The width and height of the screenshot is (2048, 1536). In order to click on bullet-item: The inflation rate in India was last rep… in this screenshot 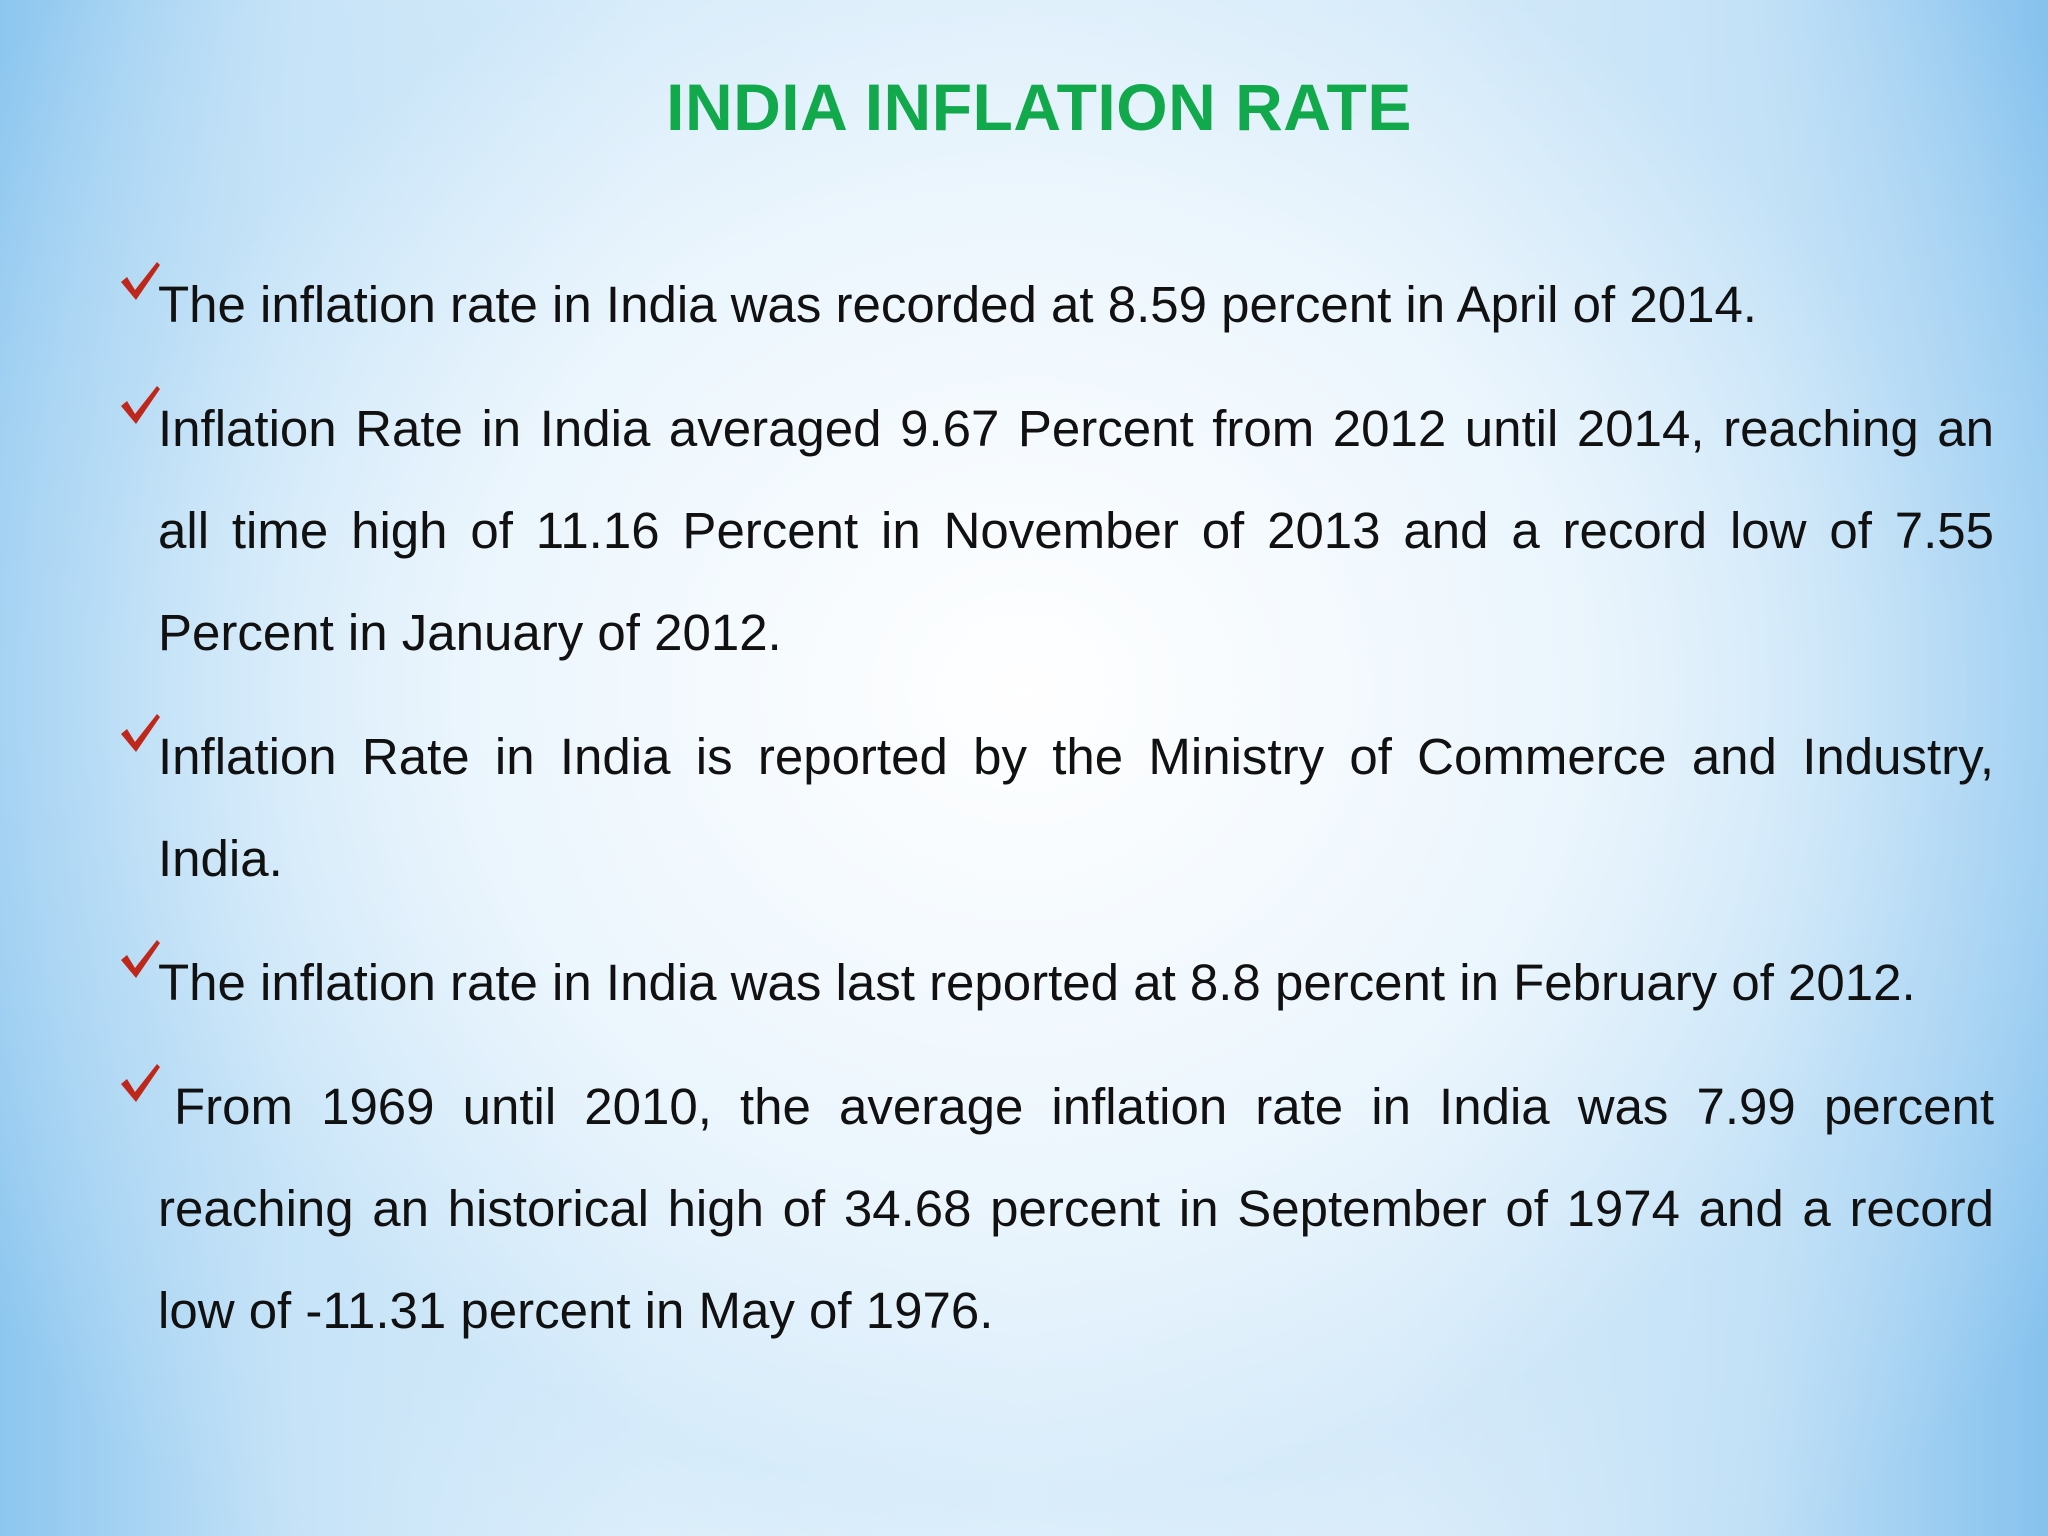, I will do `click(1057, 983)`.